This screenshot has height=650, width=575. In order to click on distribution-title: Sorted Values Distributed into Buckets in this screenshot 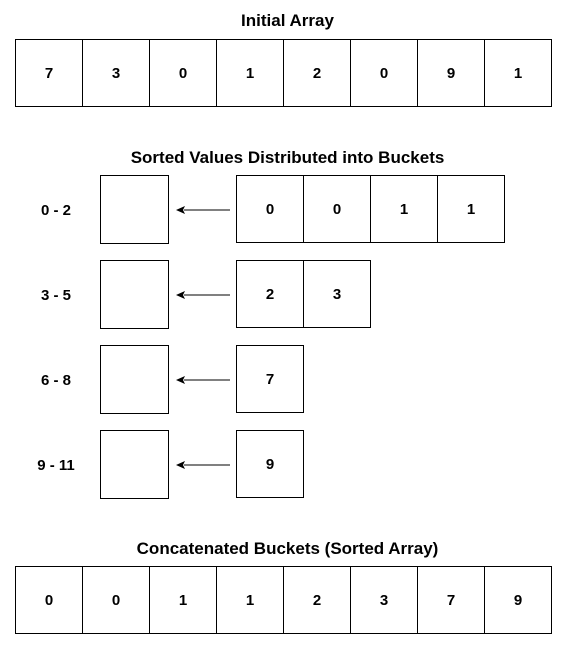, I will do `click(287, 157)`.